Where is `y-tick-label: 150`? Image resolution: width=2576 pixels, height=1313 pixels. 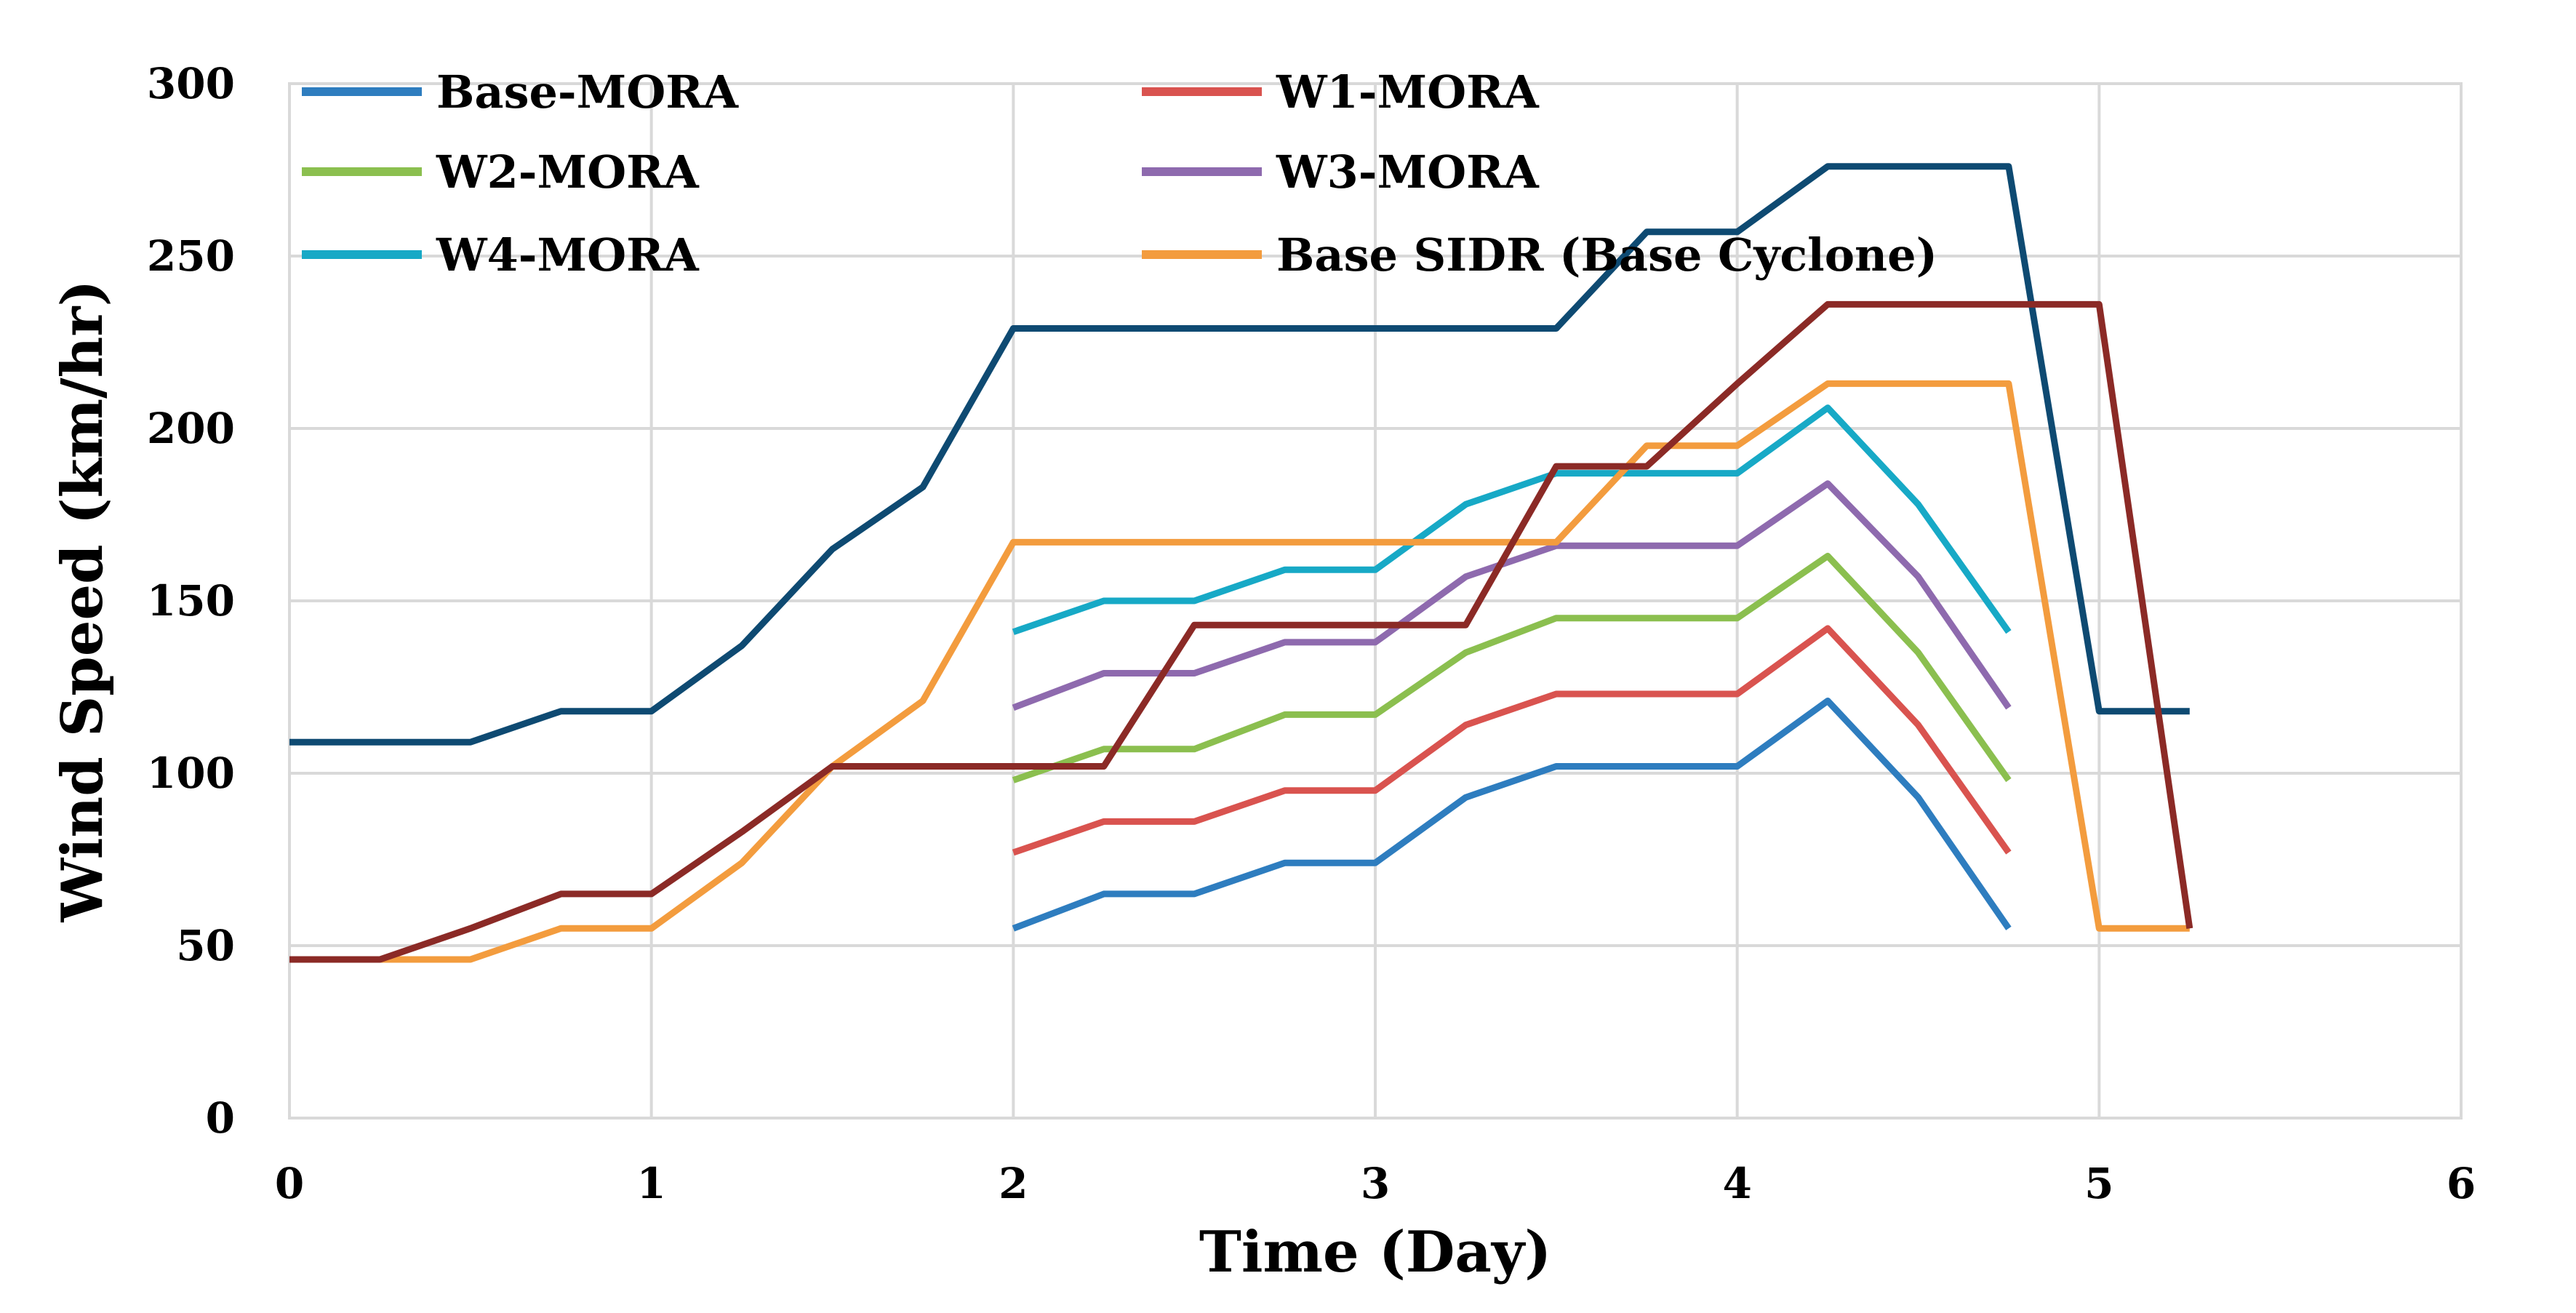
y-tick-label: 150 is located at coordinates (191, 601).